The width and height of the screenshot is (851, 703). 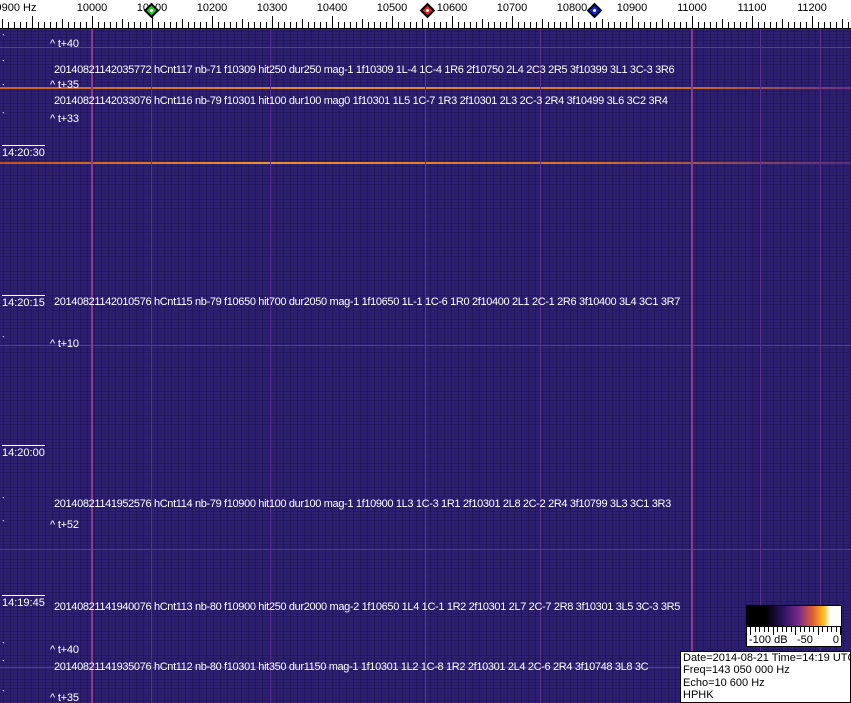 What do you see at coordinates (572, 8) in the screenshot?
I see `axis-tick-label: 10800` at bounding box center [572, 8].